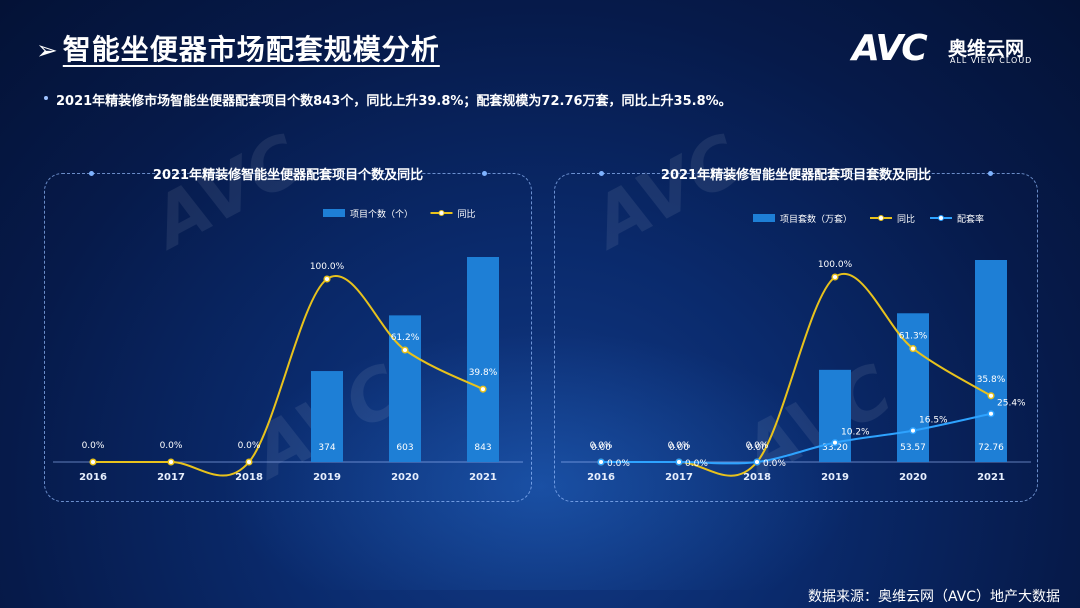 Image resolution: width=1080 pixels, height=608 pixels. I want to click on legend-label: 项目个数（个）, so click(381, 214).